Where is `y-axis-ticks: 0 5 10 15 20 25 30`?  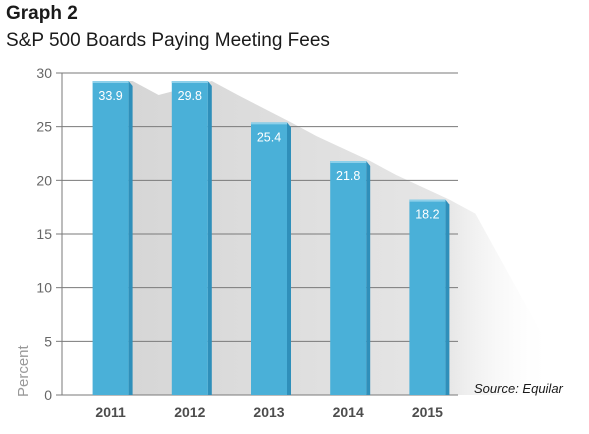
y-axis-ticks: 0 5 10 15 20 25 30 is located at coordinates (44, 234).